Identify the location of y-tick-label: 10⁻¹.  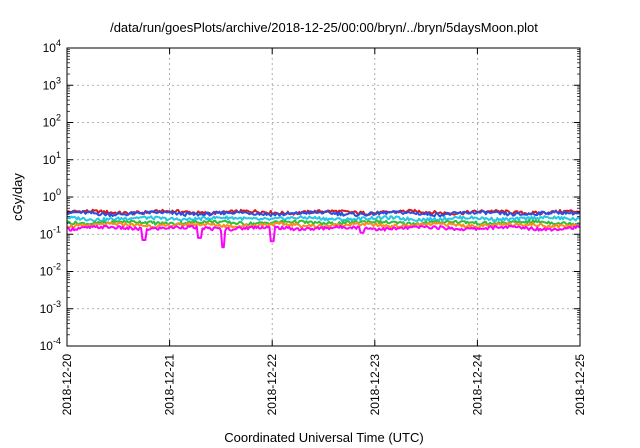
(50, 232).